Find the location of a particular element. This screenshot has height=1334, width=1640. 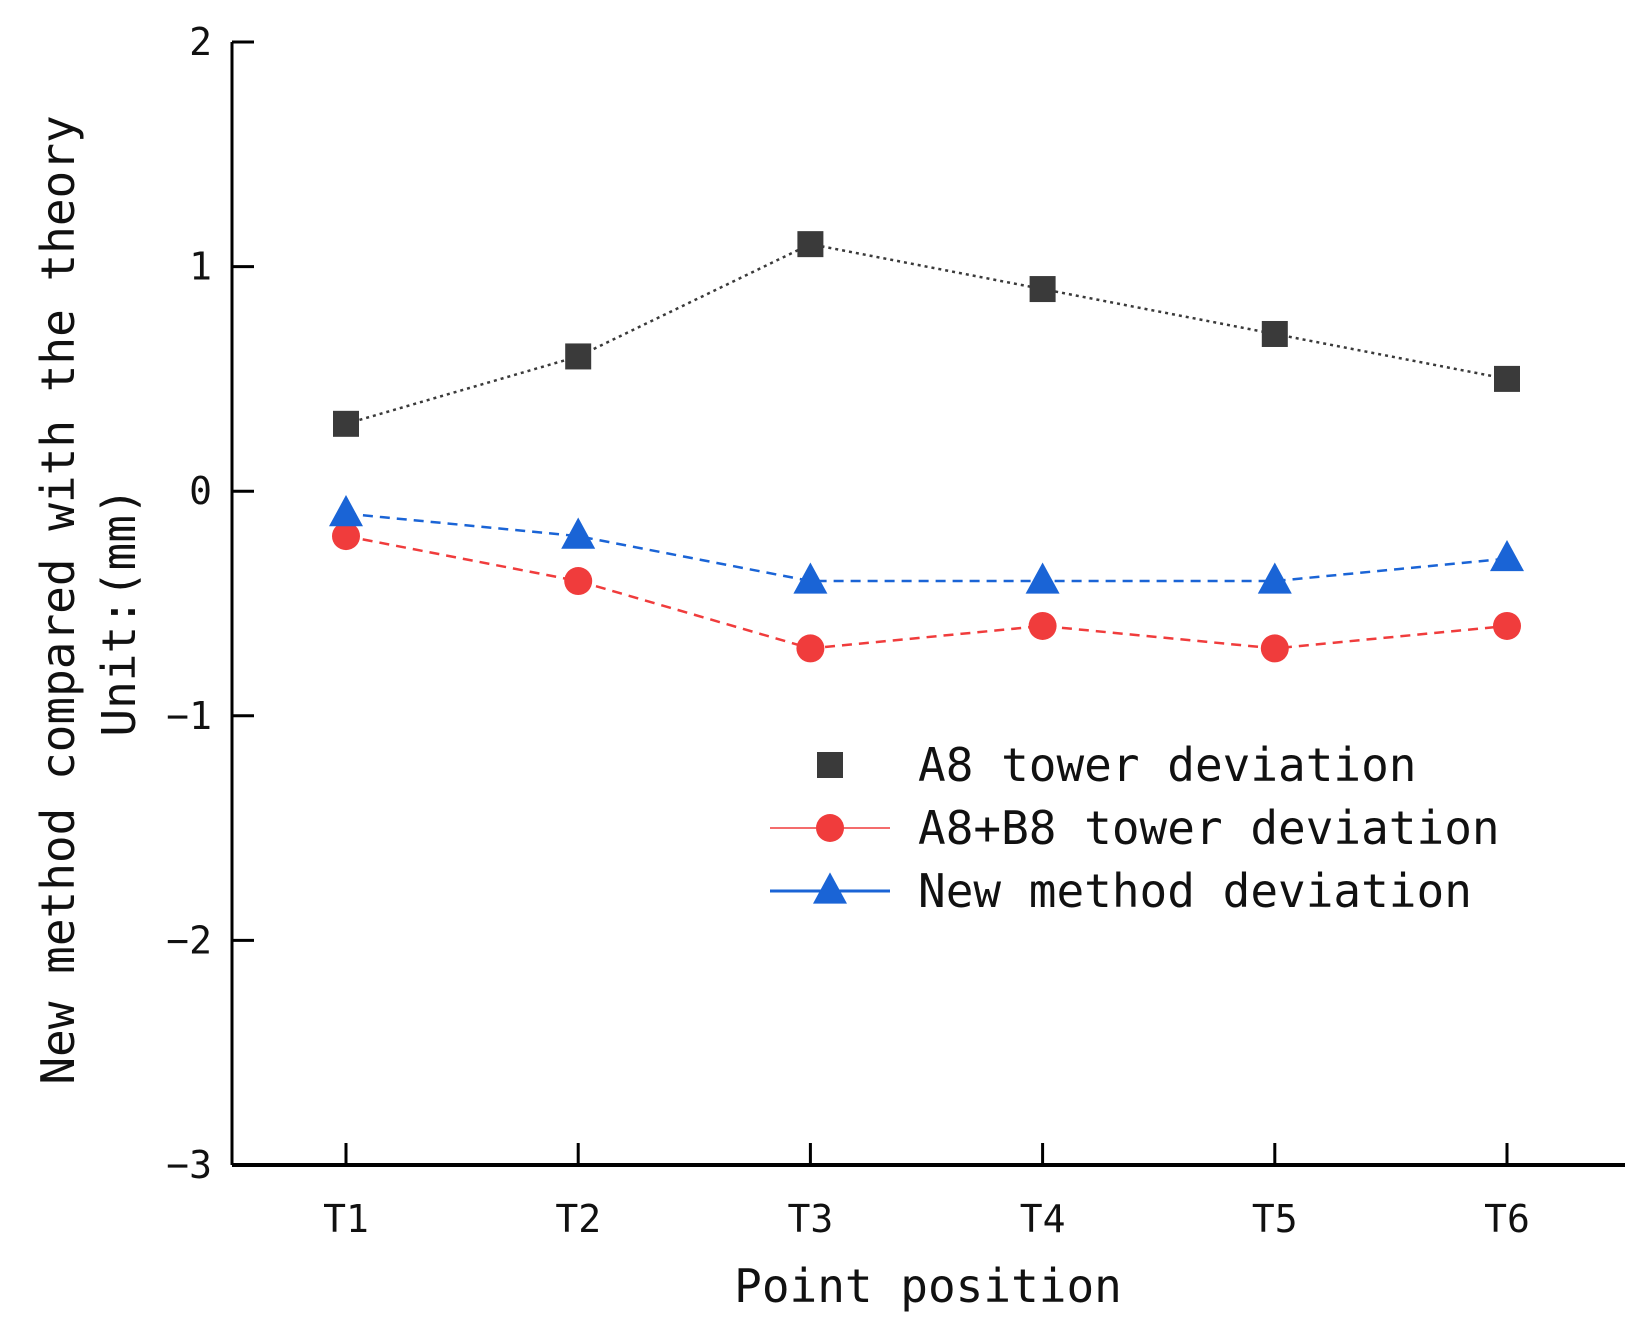

y-axis-unit: Unit:(mm) is located at coordinates (119, 611).